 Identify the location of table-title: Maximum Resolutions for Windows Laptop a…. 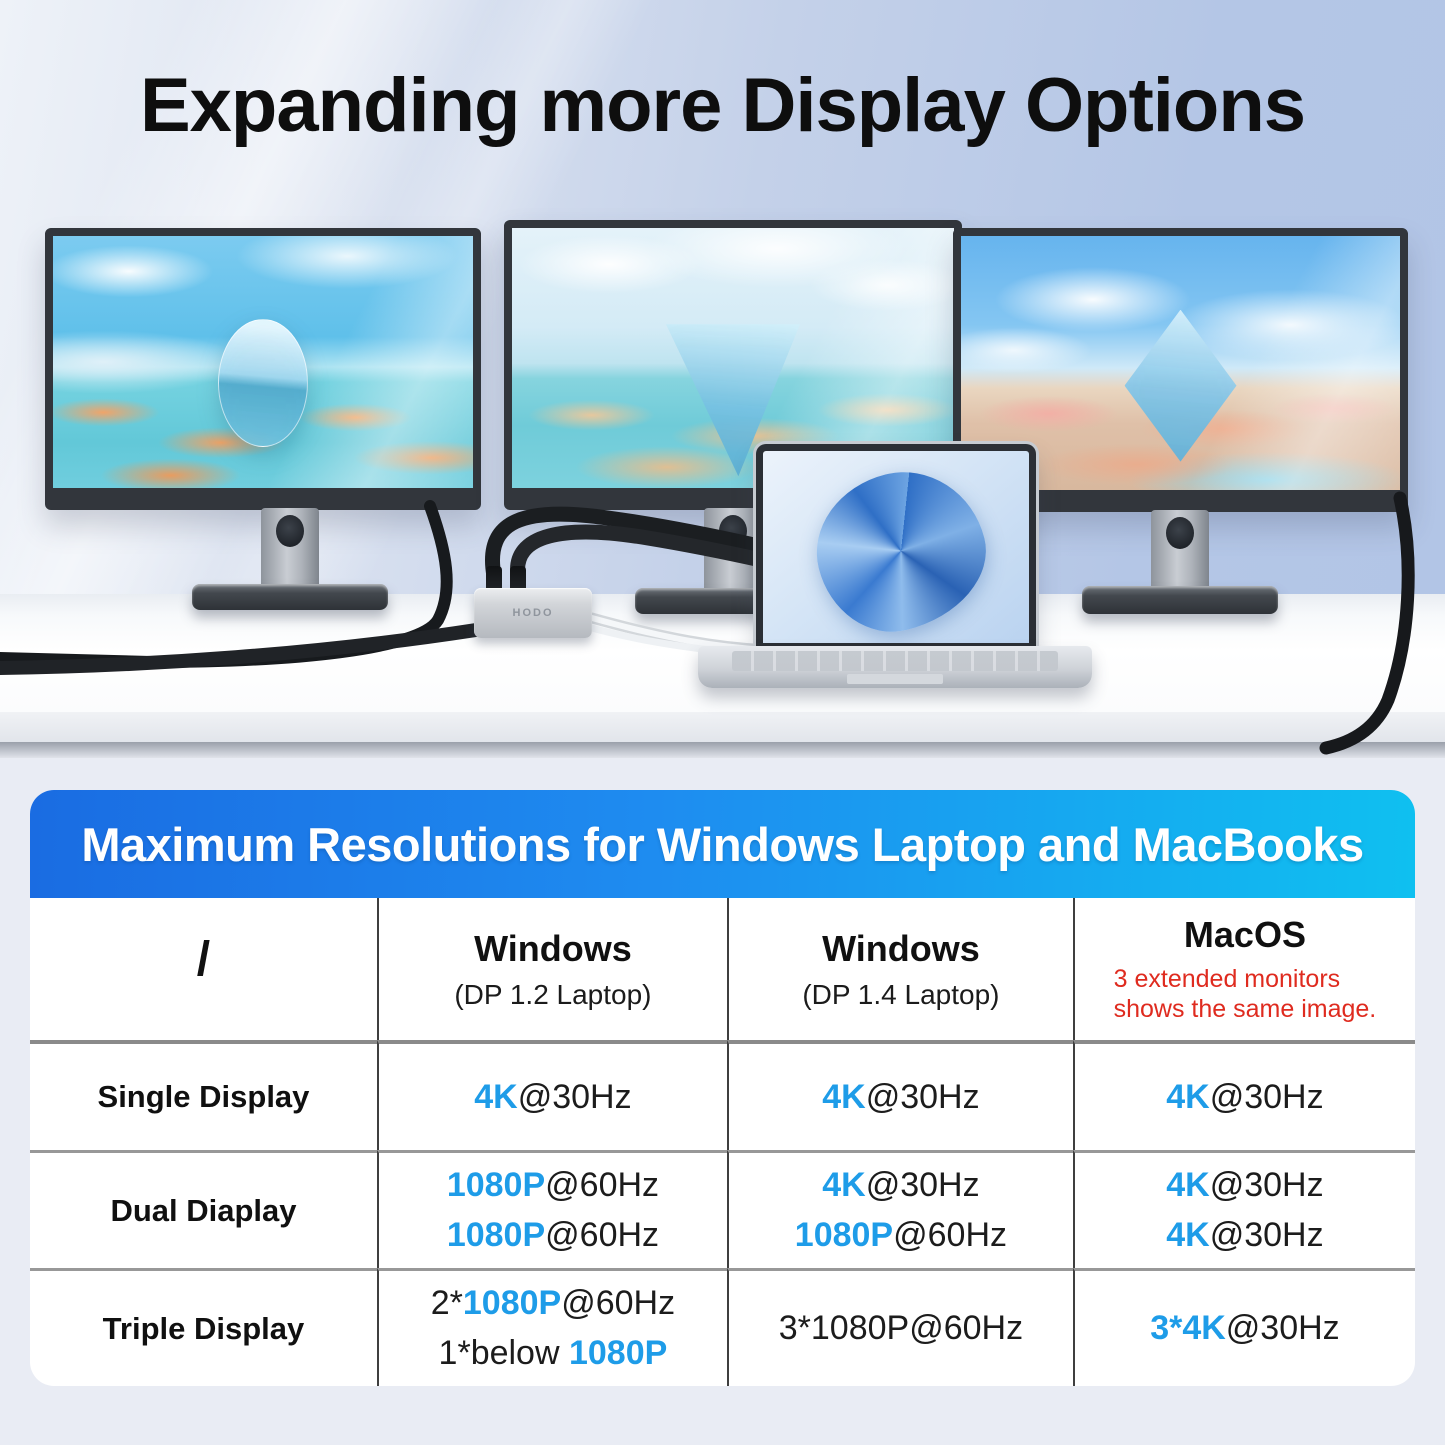
(722, 844).